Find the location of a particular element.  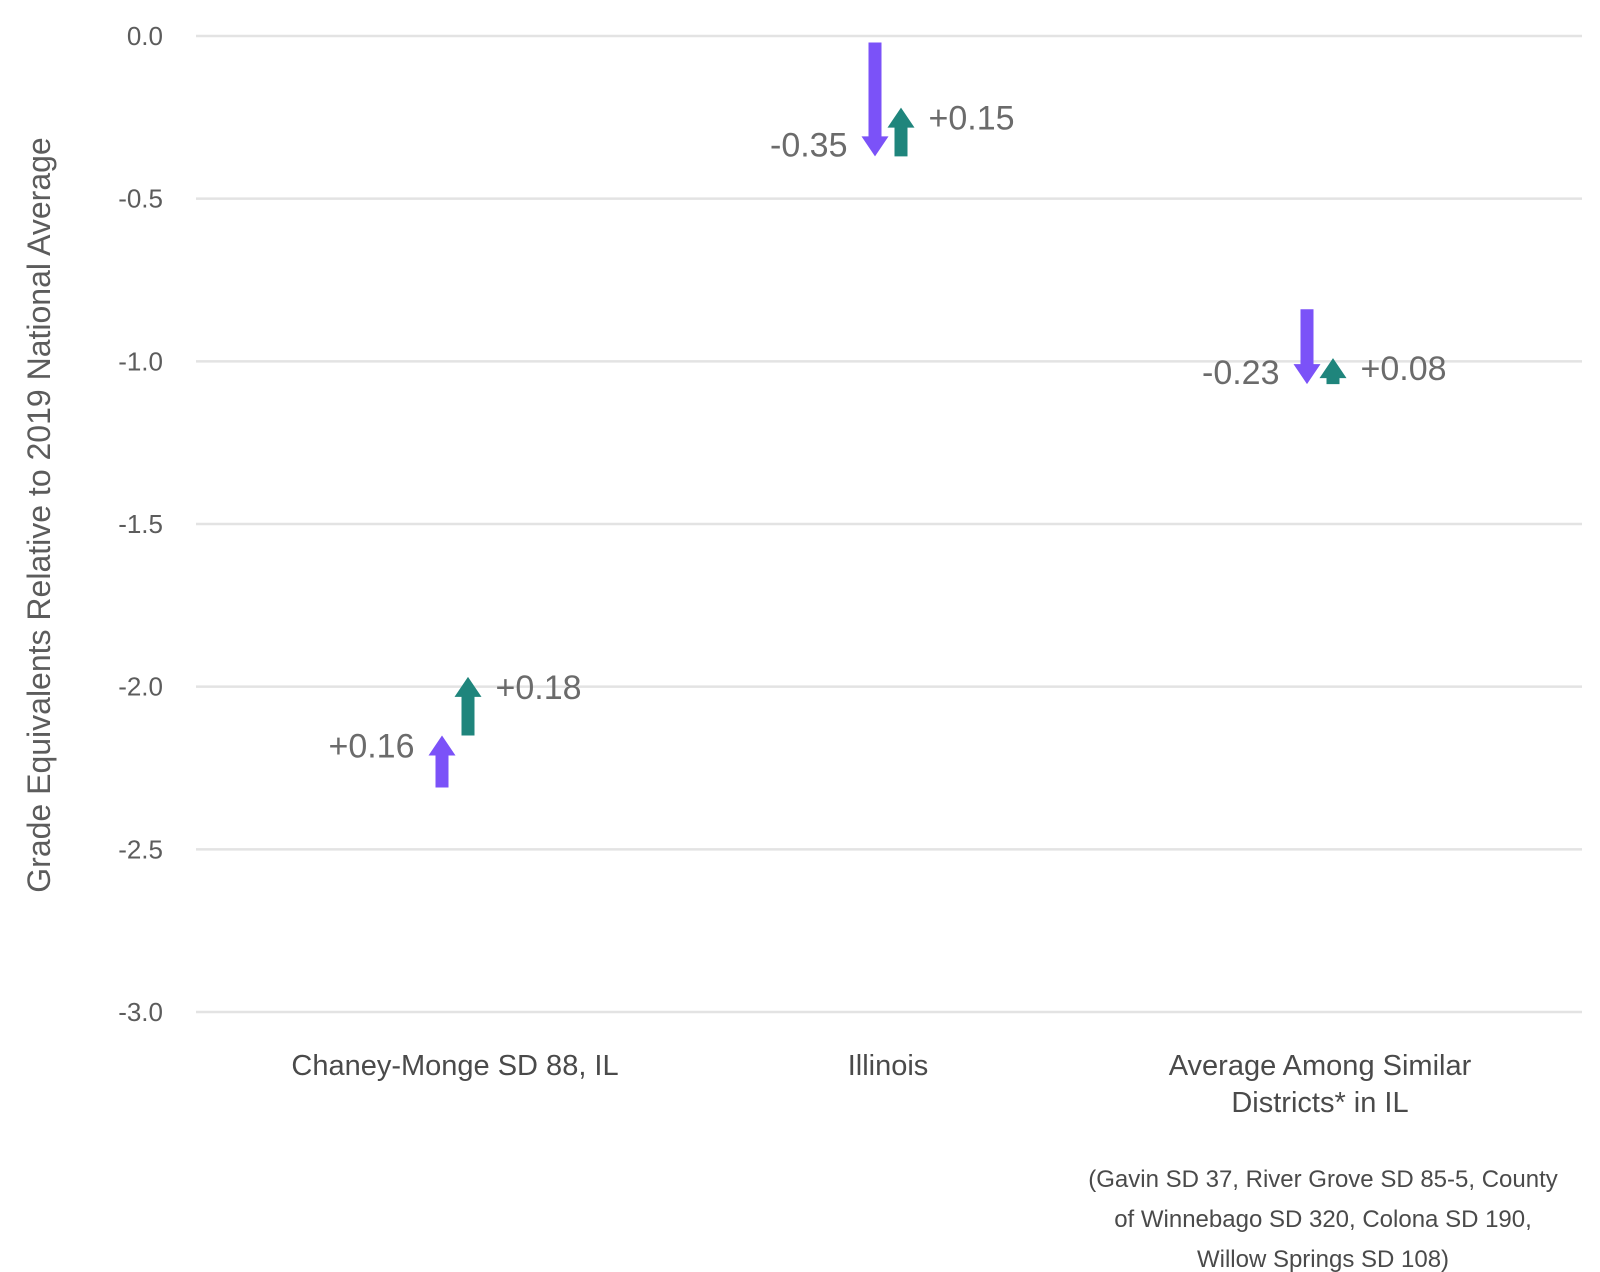

x-category-line: Illinois is located at coordinates (888, 1066).